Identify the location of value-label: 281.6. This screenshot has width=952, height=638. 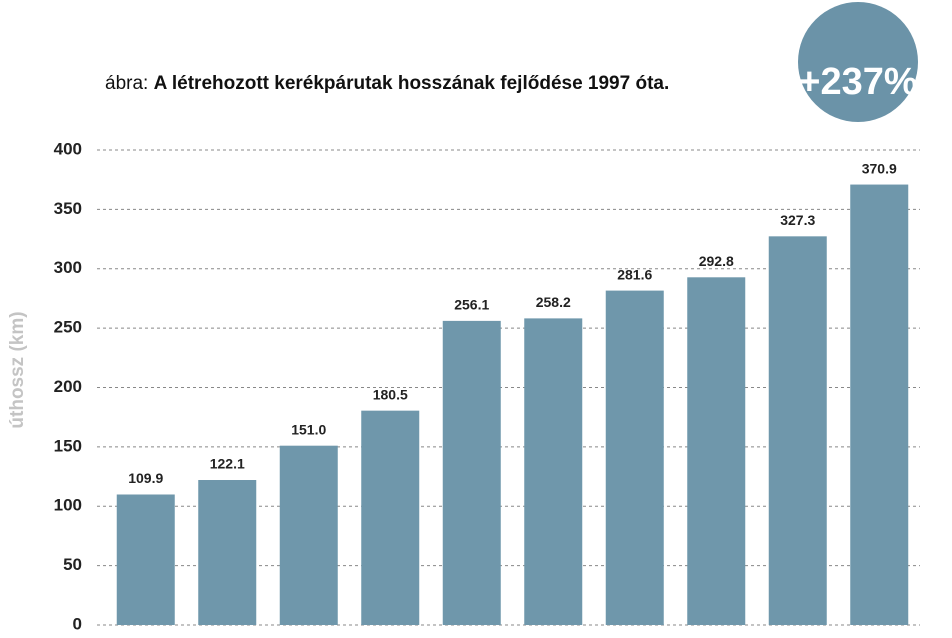
(634, 274).